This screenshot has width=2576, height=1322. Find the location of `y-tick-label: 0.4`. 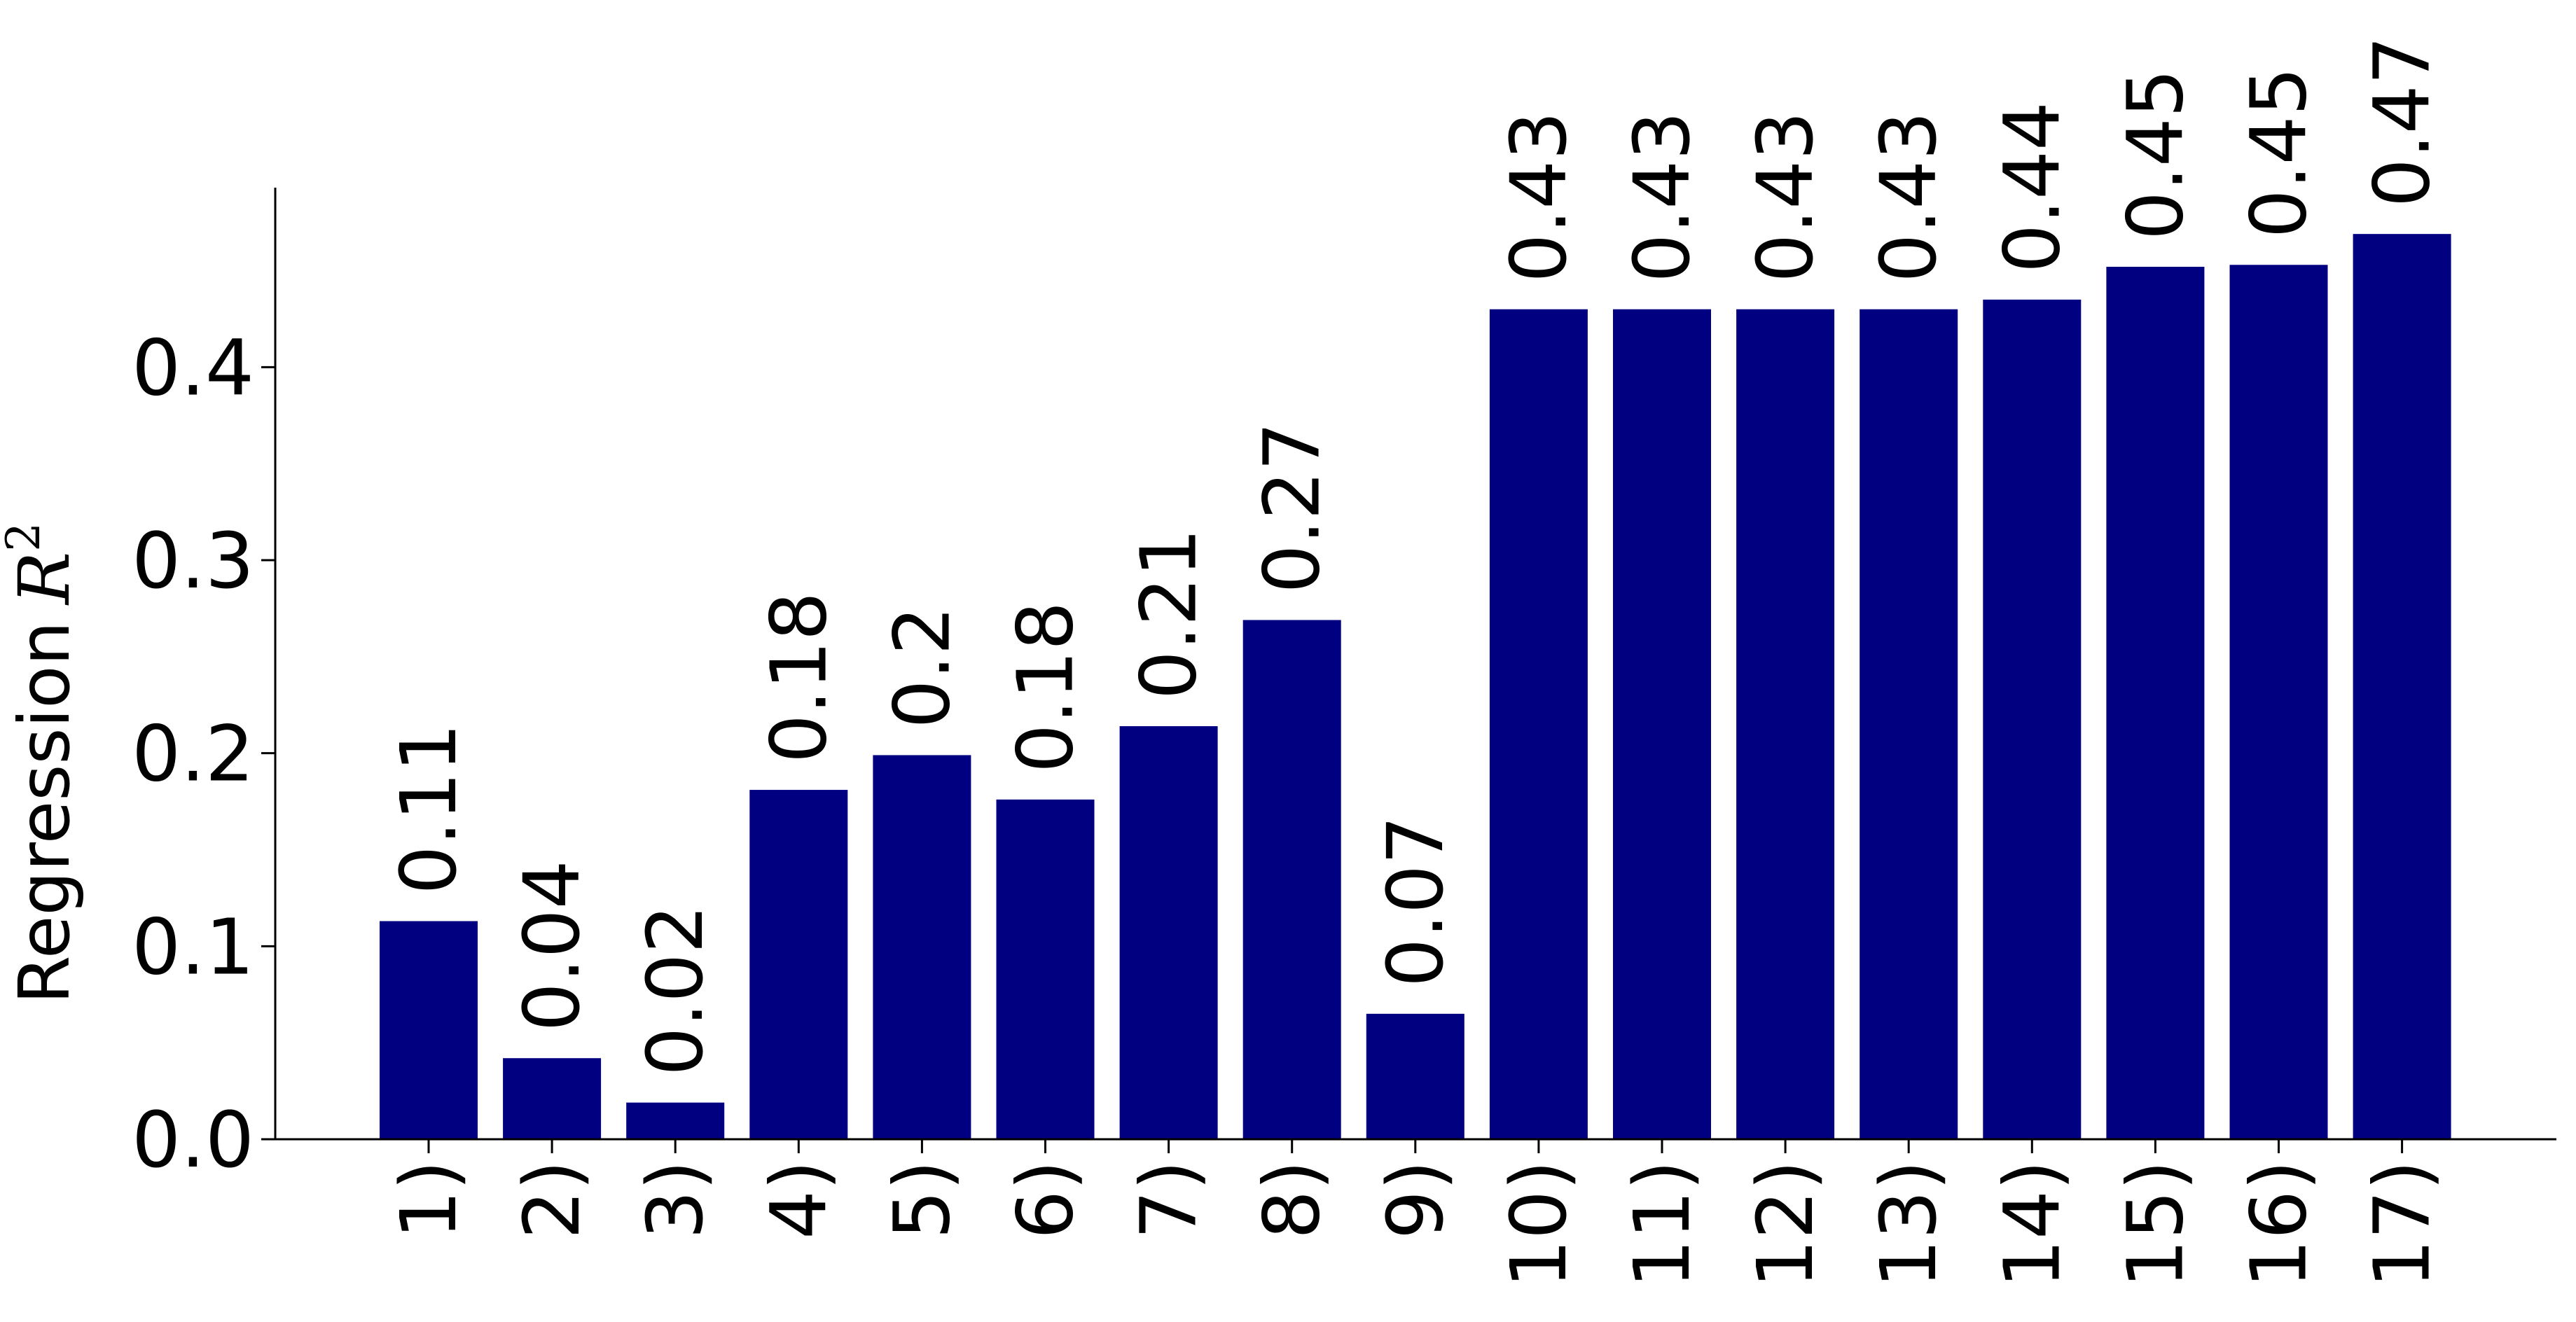

y-tick-label: 0.4 is located at coordinates (193, 367).